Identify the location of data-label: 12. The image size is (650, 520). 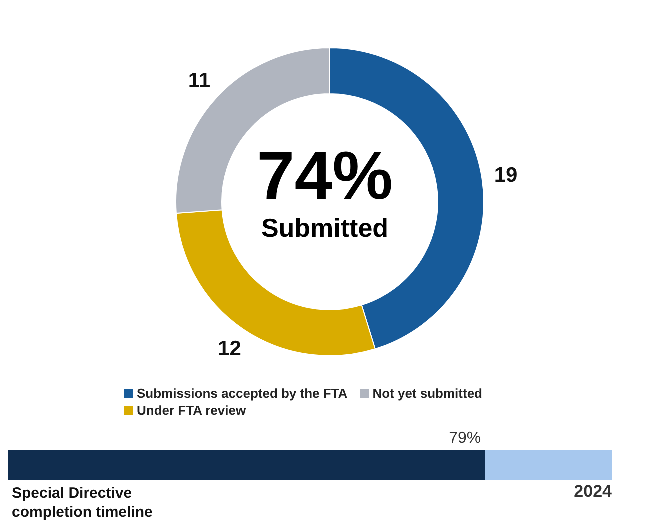
(230, 349).